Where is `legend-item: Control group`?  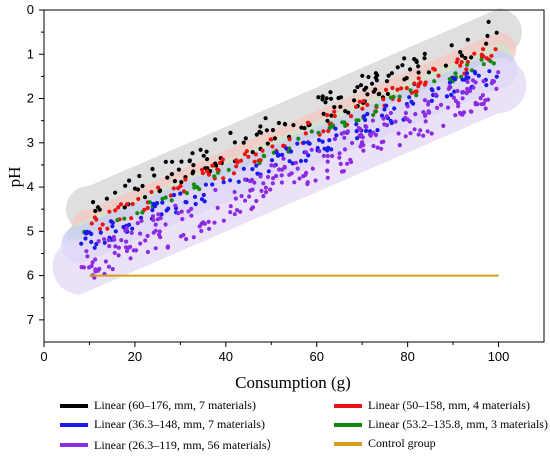 legend-item: Control group is located at coordinates (385, 443).